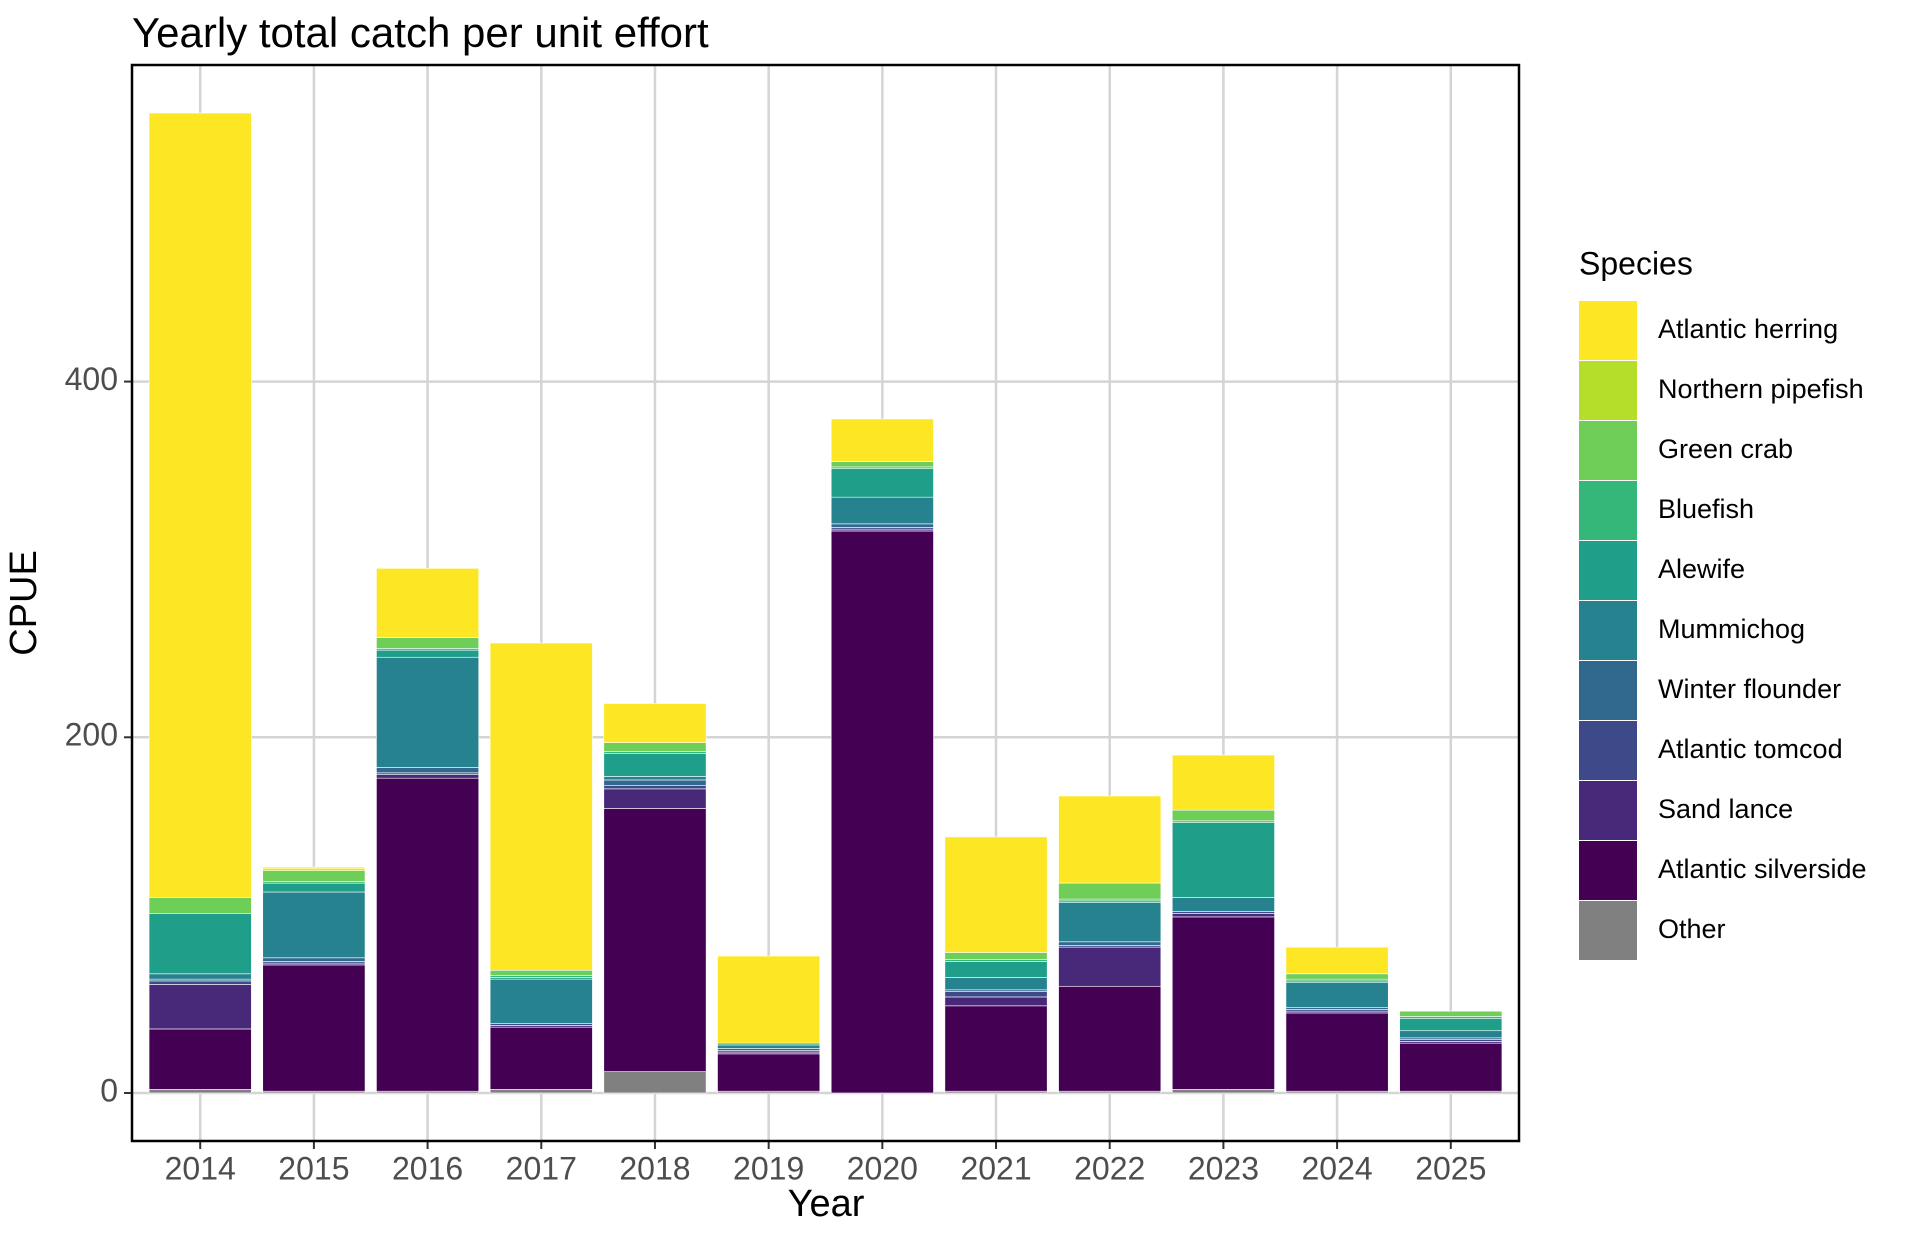  Describe the element at coordinates (1706, 509) in the screenshot. I see `legend-label: Bluefish` at that location.